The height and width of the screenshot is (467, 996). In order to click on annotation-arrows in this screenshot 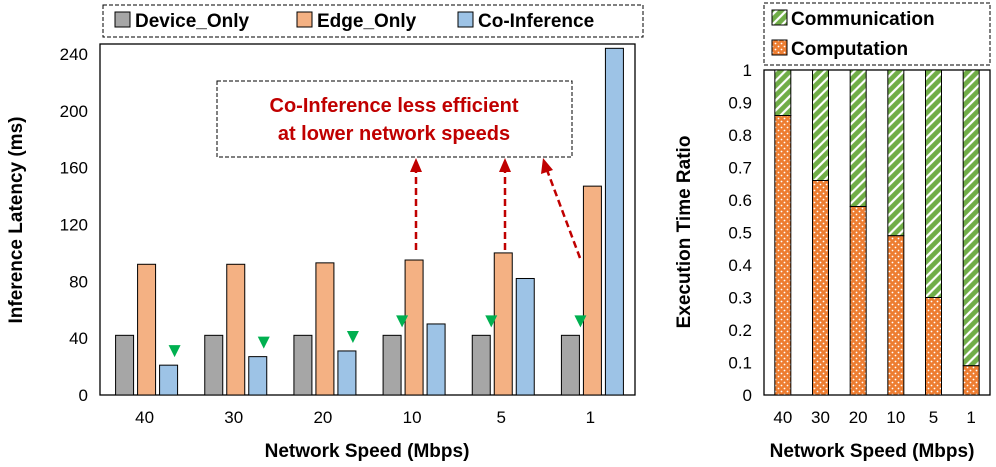, I will do `click(498, 214)`.